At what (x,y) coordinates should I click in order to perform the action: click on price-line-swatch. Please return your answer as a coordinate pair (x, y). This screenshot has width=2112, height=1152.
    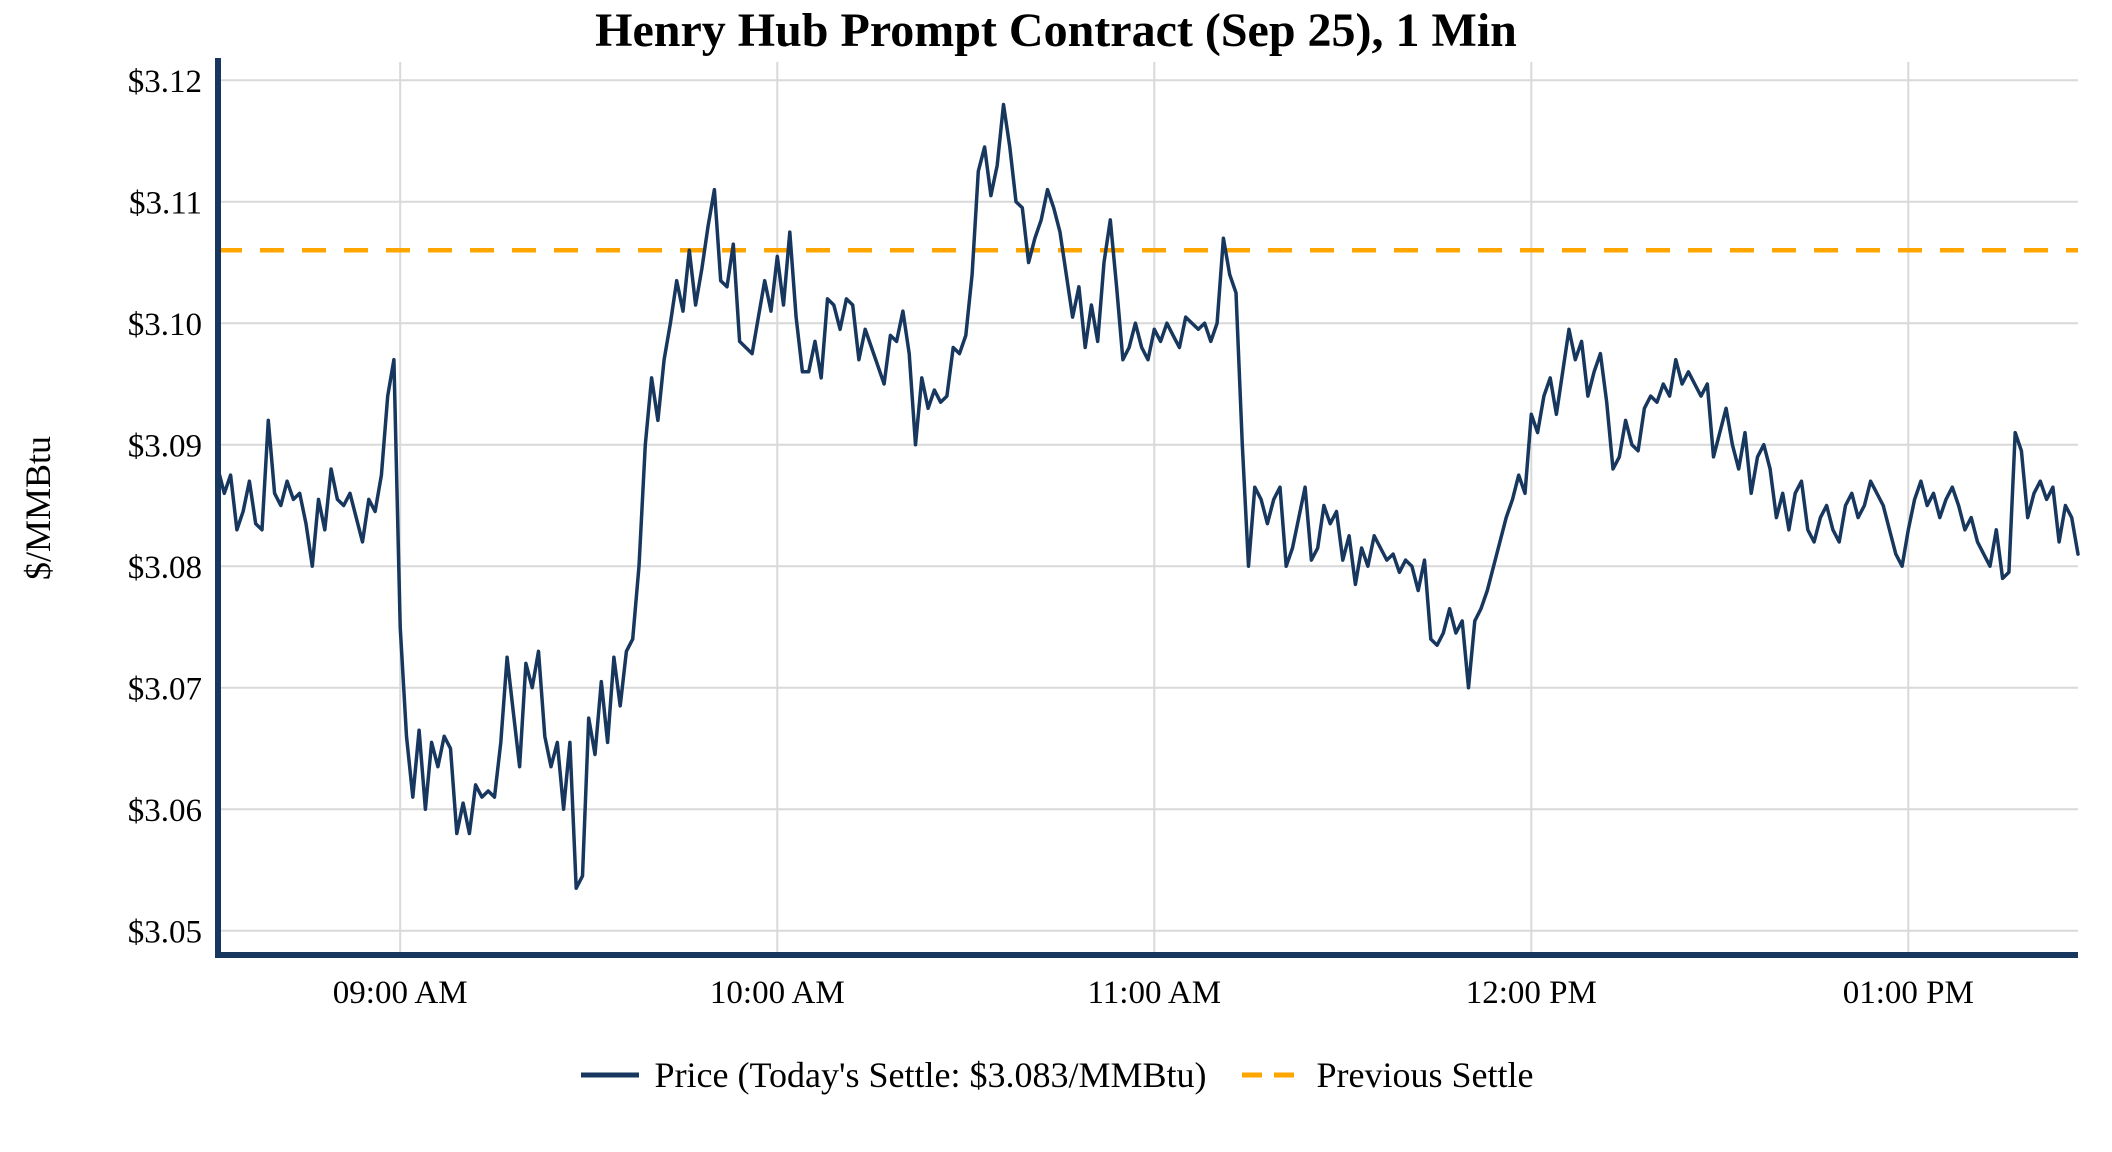
    Looking at the image, I should click on (609, 1075).